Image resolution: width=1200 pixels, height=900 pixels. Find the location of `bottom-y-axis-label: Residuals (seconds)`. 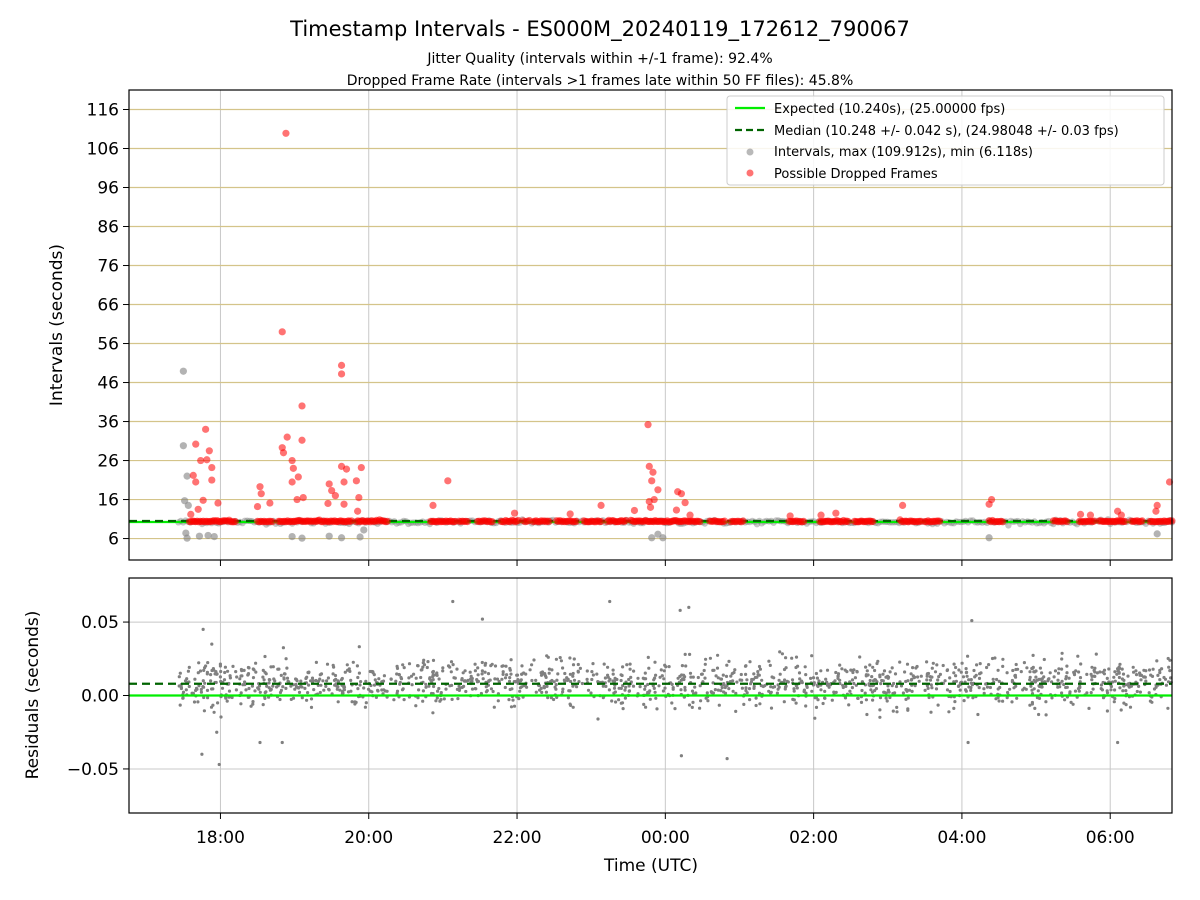

bottom-y-axis-label: Residuals (seconds) is located at coordinates (33, 695).